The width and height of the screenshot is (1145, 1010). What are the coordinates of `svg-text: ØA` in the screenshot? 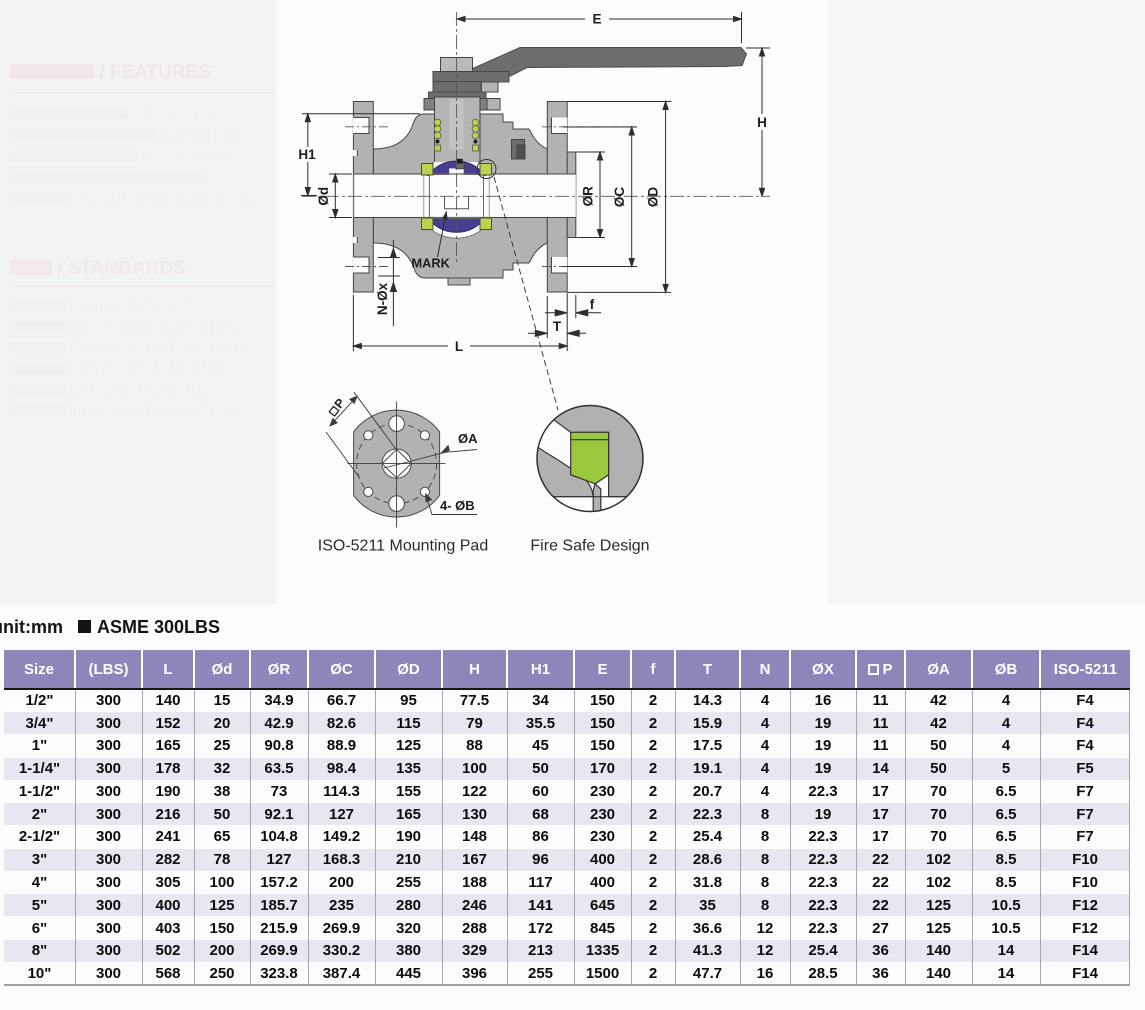 It's located at (468, 438).